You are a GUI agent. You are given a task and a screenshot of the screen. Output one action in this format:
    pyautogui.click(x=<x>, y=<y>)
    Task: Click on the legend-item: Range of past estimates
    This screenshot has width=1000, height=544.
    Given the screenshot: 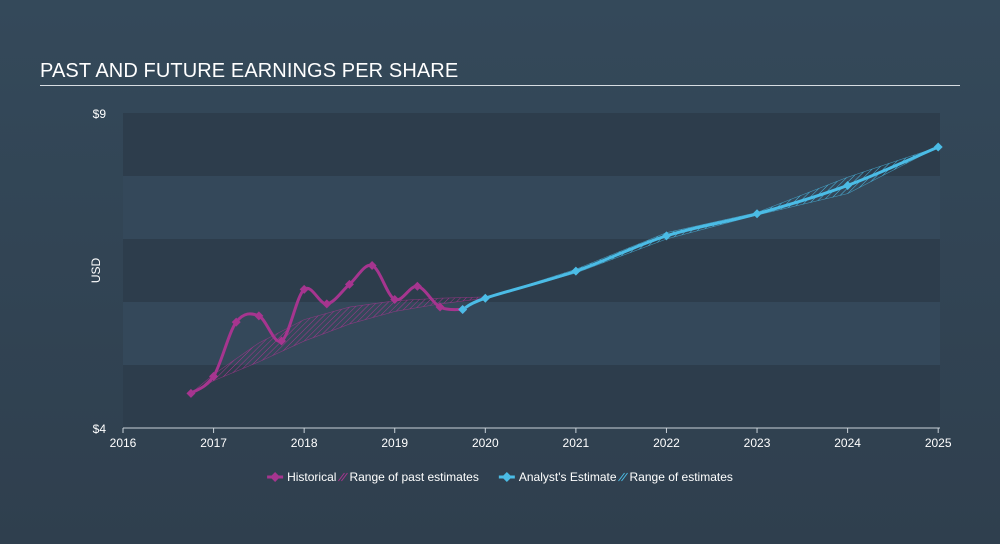 What is the action you would take?
    pyautogui.click(x=408, y=477)
    